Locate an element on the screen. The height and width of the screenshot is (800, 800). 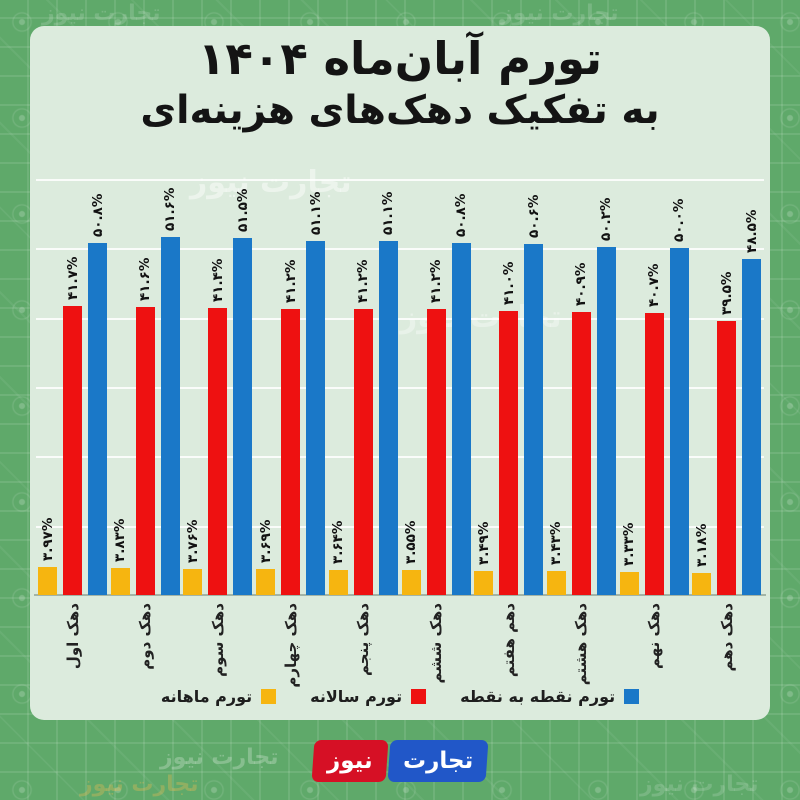
brand-logo: نیوز تجارت is located at coordinates (400, 761).